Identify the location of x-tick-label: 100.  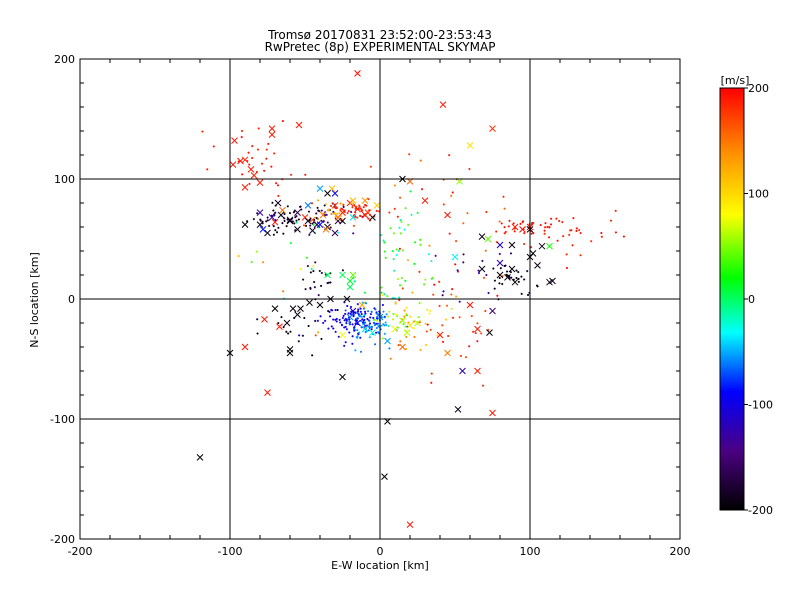
(530, 551).